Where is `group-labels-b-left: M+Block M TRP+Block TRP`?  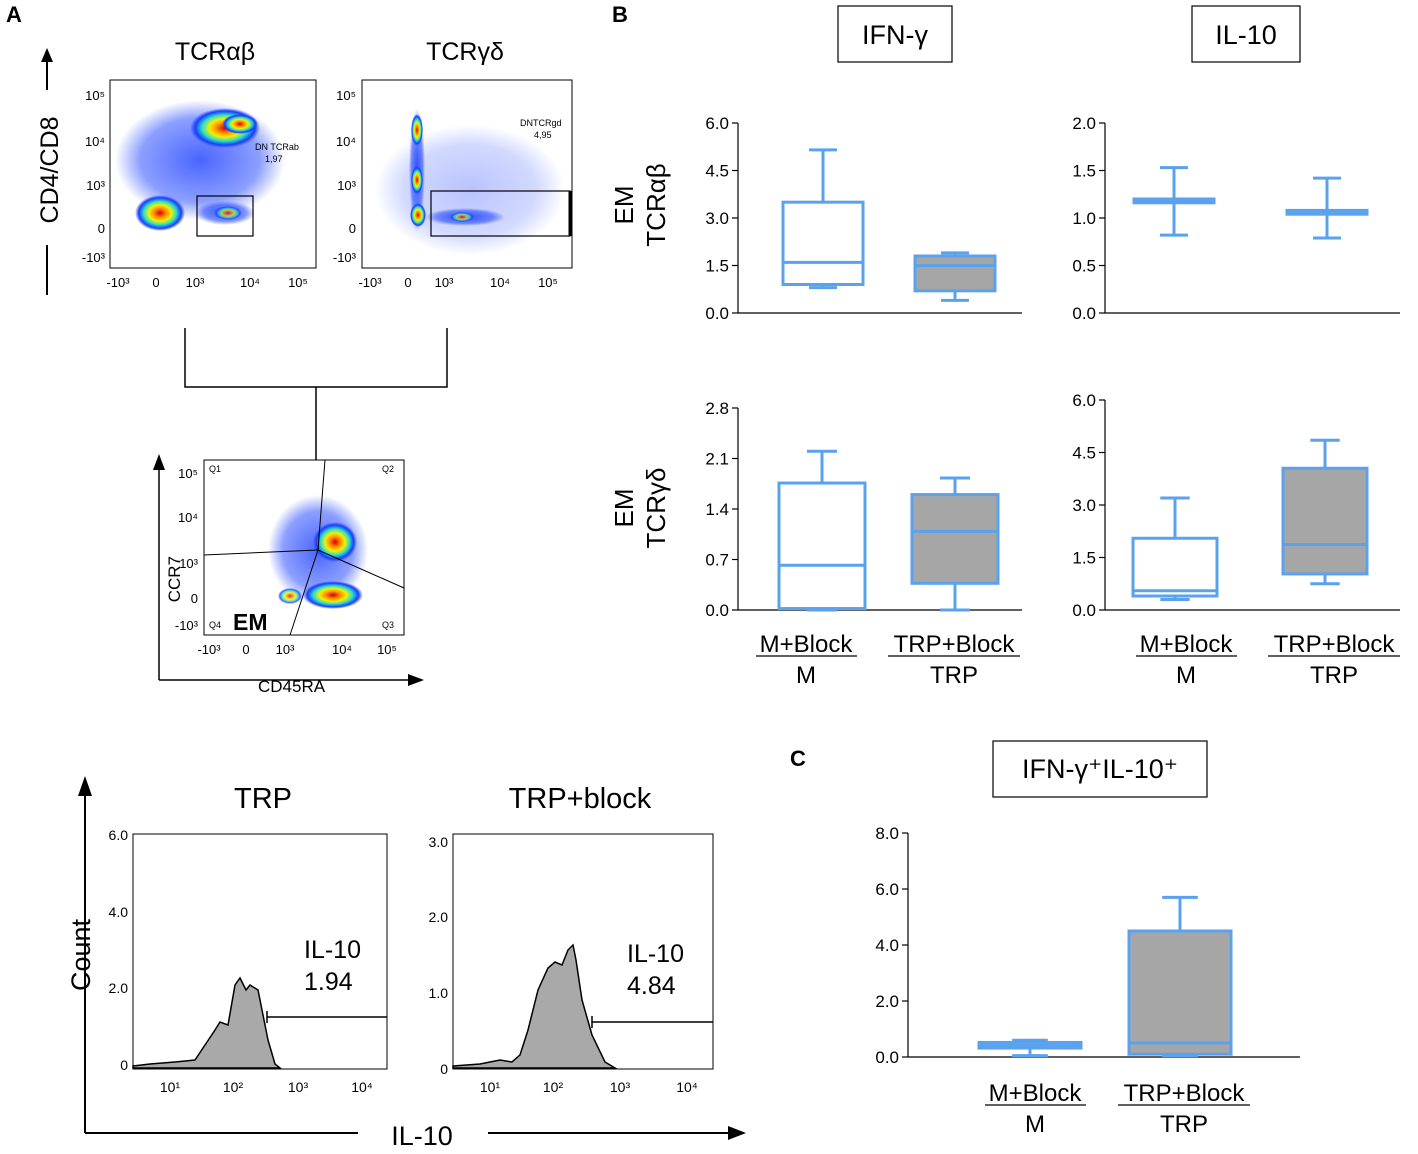 group-labels-b-left: M+Block M TRP+Block TRP is located at coordinates (888, 660).